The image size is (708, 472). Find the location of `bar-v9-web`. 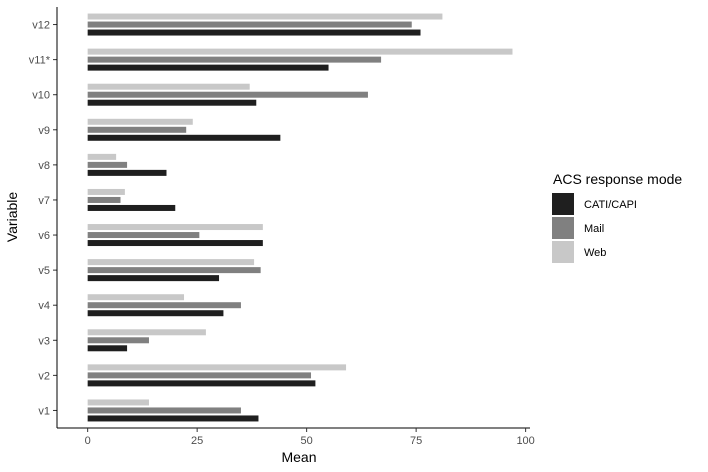

bar-v9-web is located at coordinates (140, 121).